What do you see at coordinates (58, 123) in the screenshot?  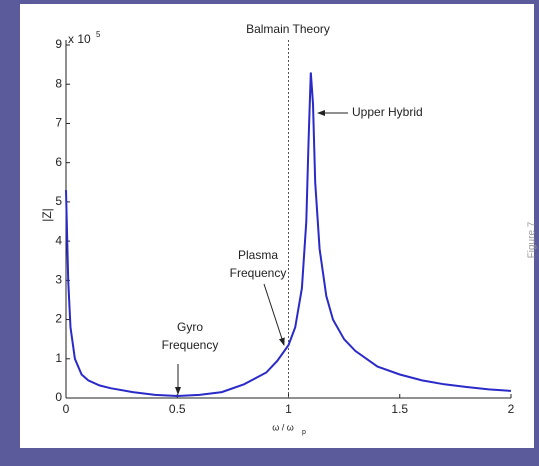 I see `y-tick-label: 7` at bounding box center [58, 123].